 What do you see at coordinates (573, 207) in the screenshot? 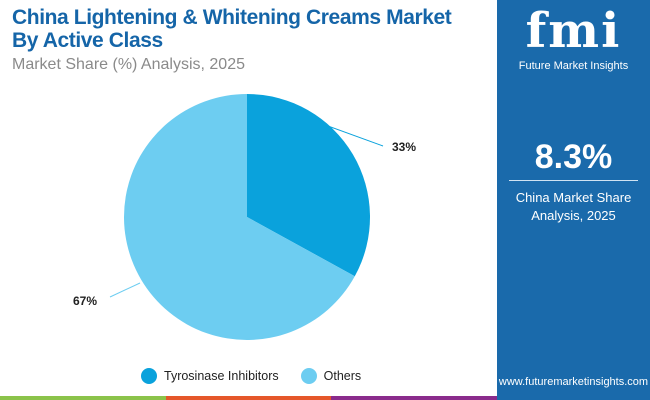
I see `stat-caption: China Market Share Analysis, 2025` at bounding box center [573, 207].